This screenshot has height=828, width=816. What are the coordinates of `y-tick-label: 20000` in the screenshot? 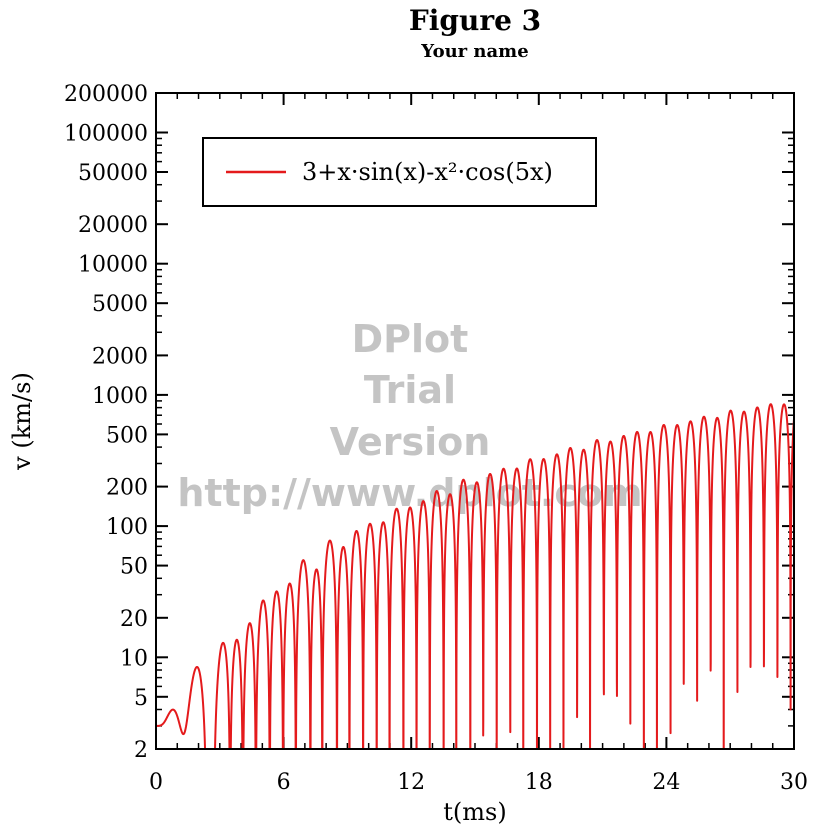 It's located at (113, 225).